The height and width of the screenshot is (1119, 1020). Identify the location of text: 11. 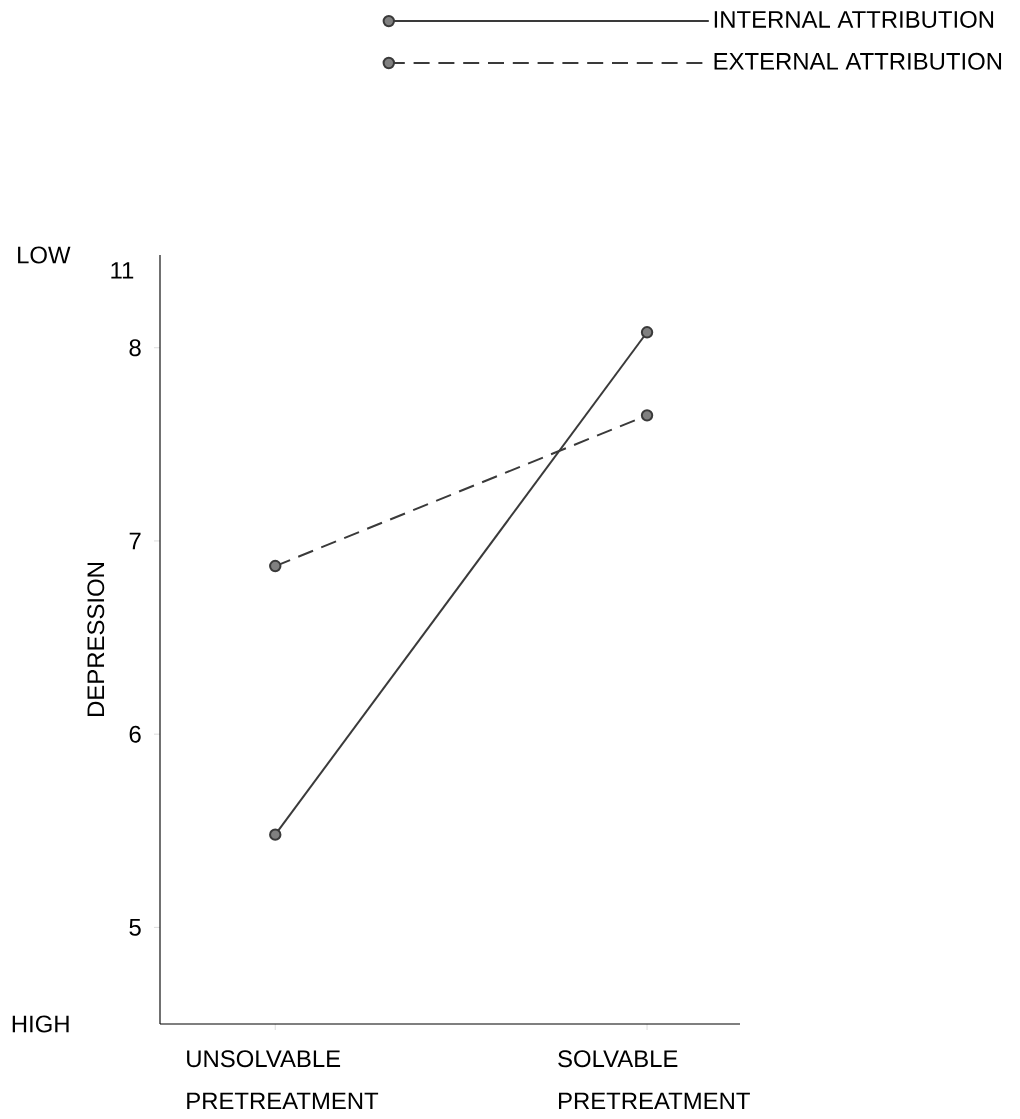
(122, 270).